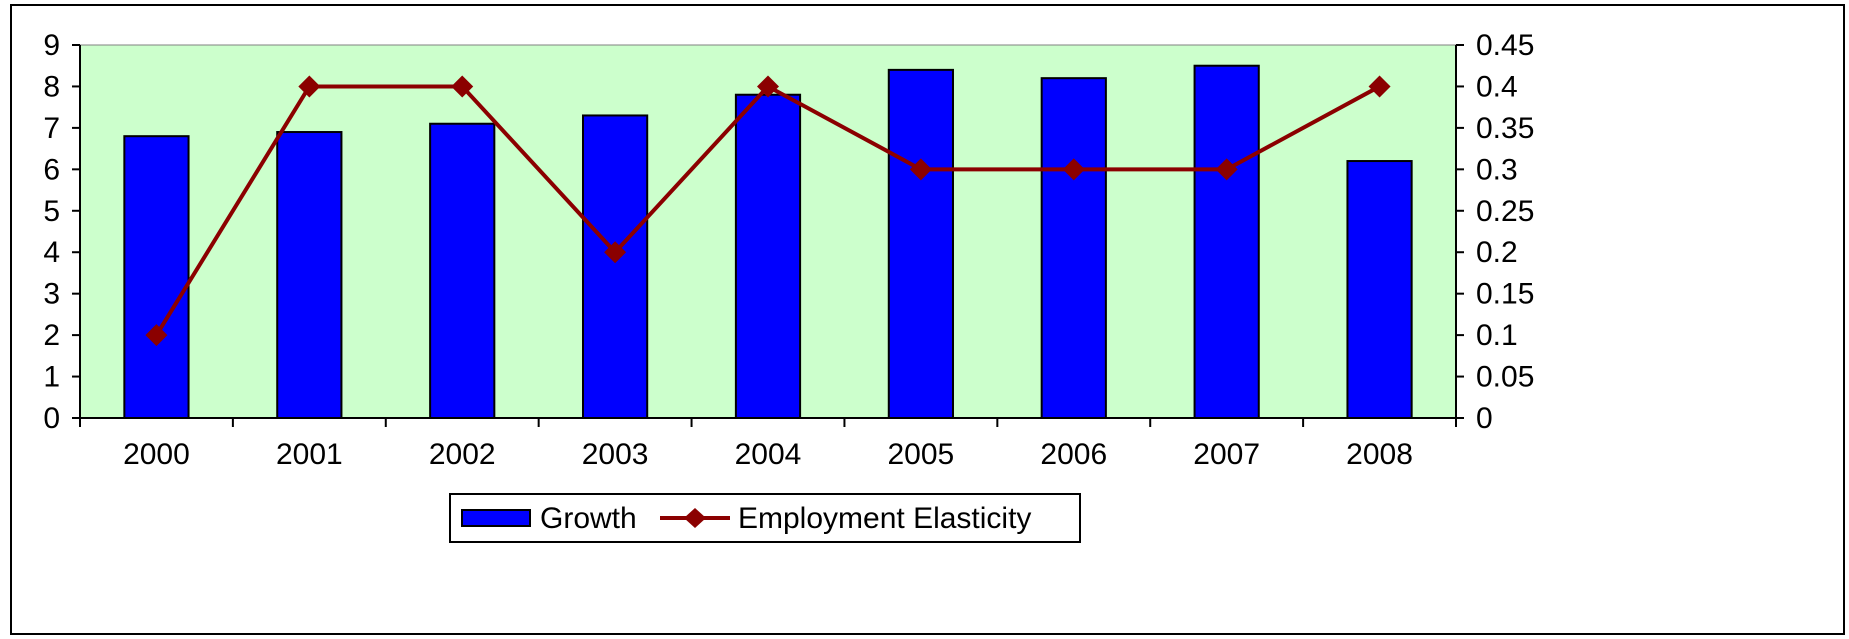  What do you see at coordinates (156, 454) in the screenshot?
I see `x-tick-label-2000: 2000` at bounding box center [156, 454].